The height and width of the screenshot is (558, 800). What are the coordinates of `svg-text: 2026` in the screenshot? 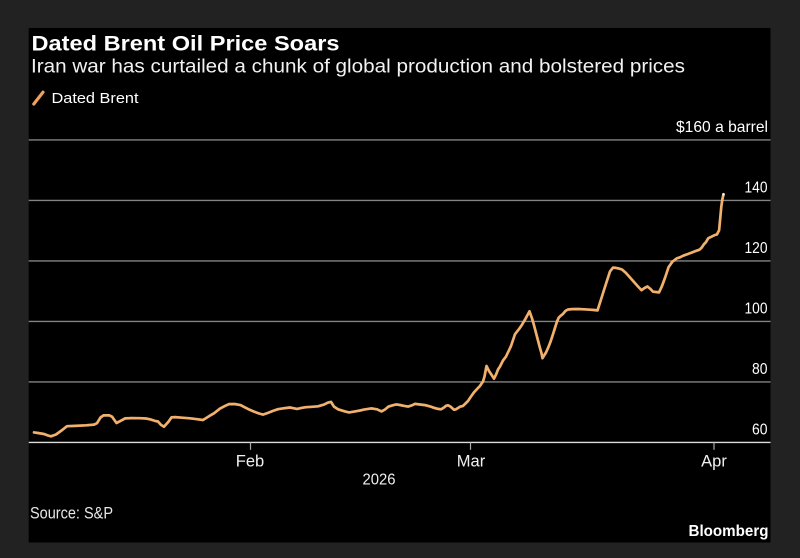 It's located at (379, 480).